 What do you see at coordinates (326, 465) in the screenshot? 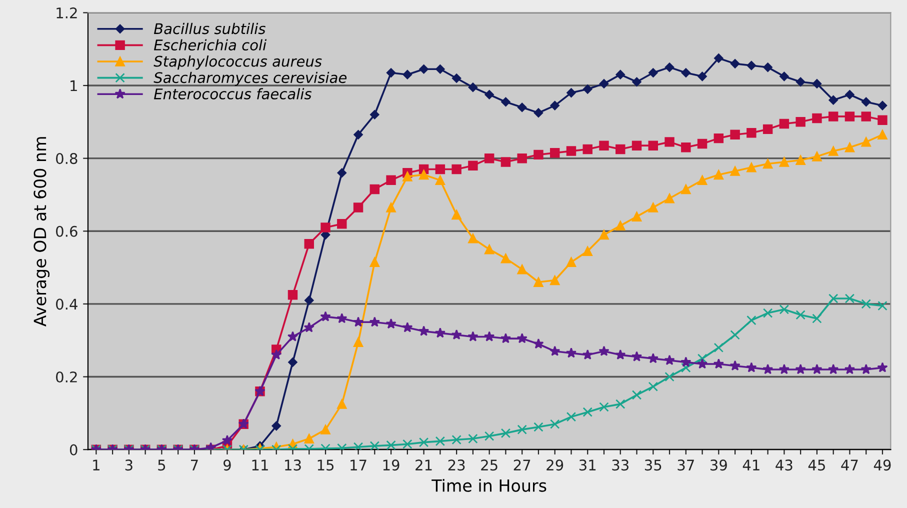
I see `x-tick-label: 15` at bounding box center [326, 465].